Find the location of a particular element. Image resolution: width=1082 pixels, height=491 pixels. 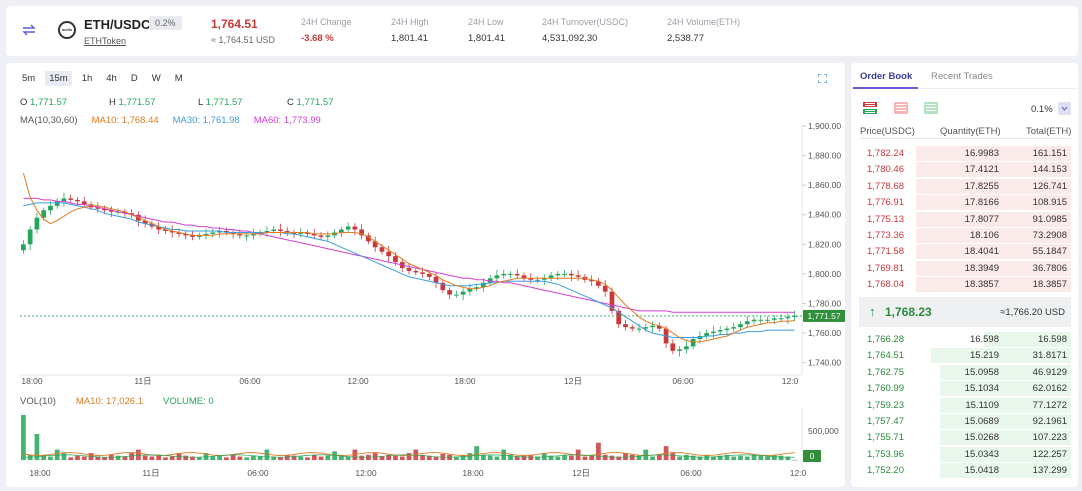

ask-row: 1,775.13 17.8077 91.0985 is located at coordinates (965, 219).